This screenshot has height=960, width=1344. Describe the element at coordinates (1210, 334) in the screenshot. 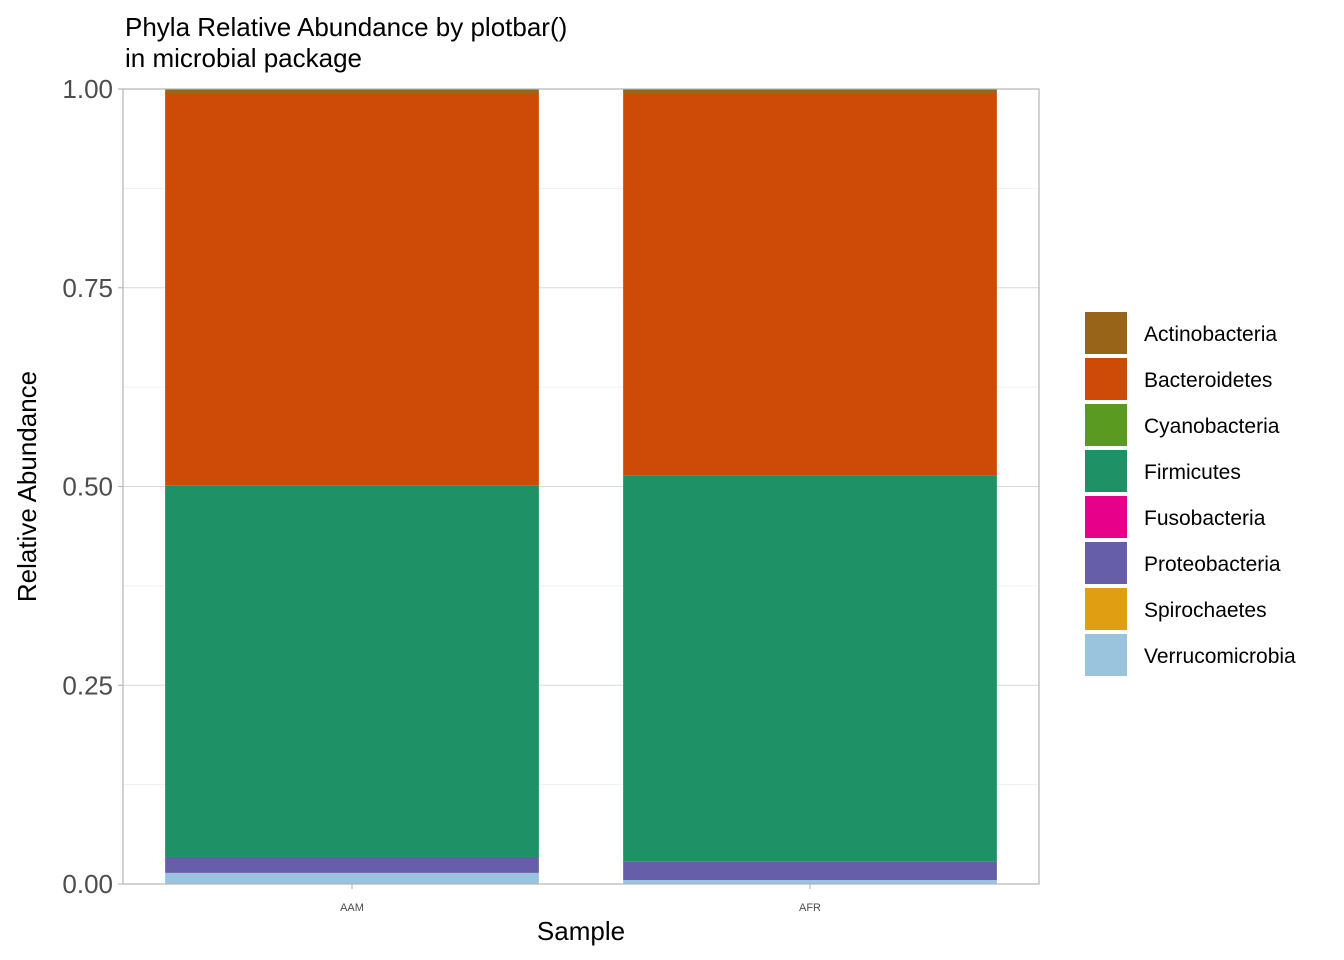

I see `legend-label: Actinobacteria` at that location.